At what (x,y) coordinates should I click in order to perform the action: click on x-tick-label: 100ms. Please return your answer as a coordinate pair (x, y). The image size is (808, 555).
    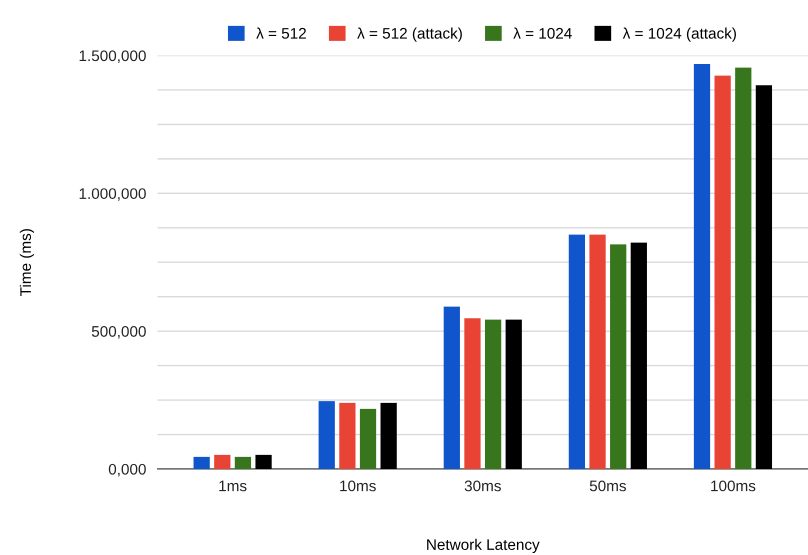
    Looking at the image, I should click on (733, 486).